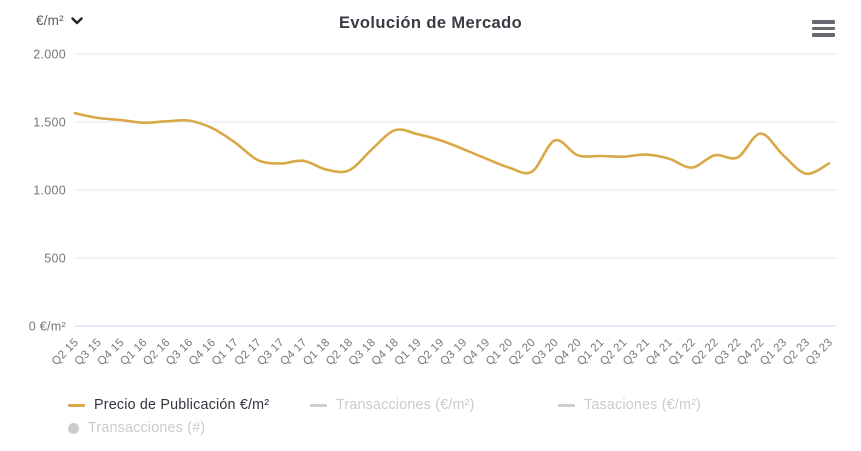 The height and width of the screenshot is (451, 861). Describe the element at coordinates (643, 405) in the screenshot. I see `legend-item-label: Tasaciones (€/m²)` at that location.